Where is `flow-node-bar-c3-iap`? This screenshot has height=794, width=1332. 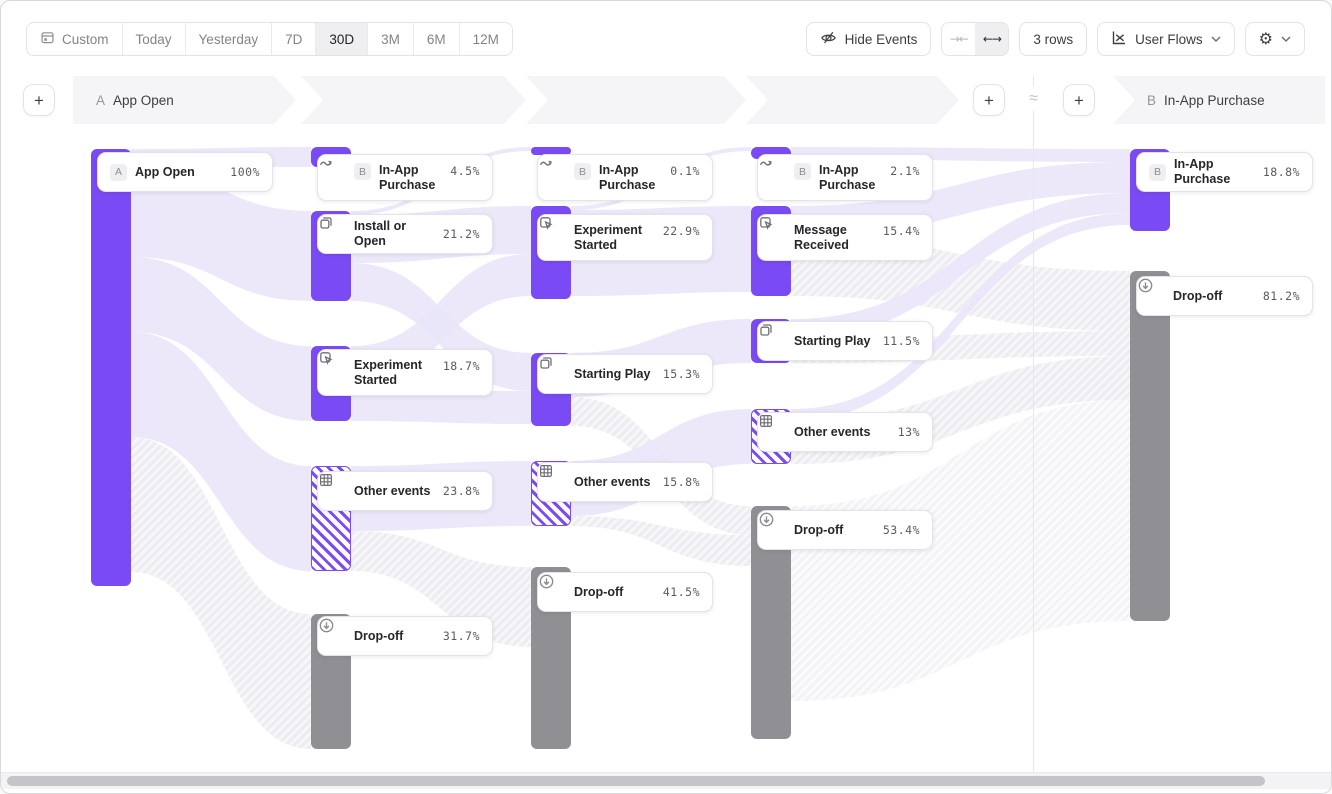 flow-node-bar-c3-iap is located at coordinates (551, 151).